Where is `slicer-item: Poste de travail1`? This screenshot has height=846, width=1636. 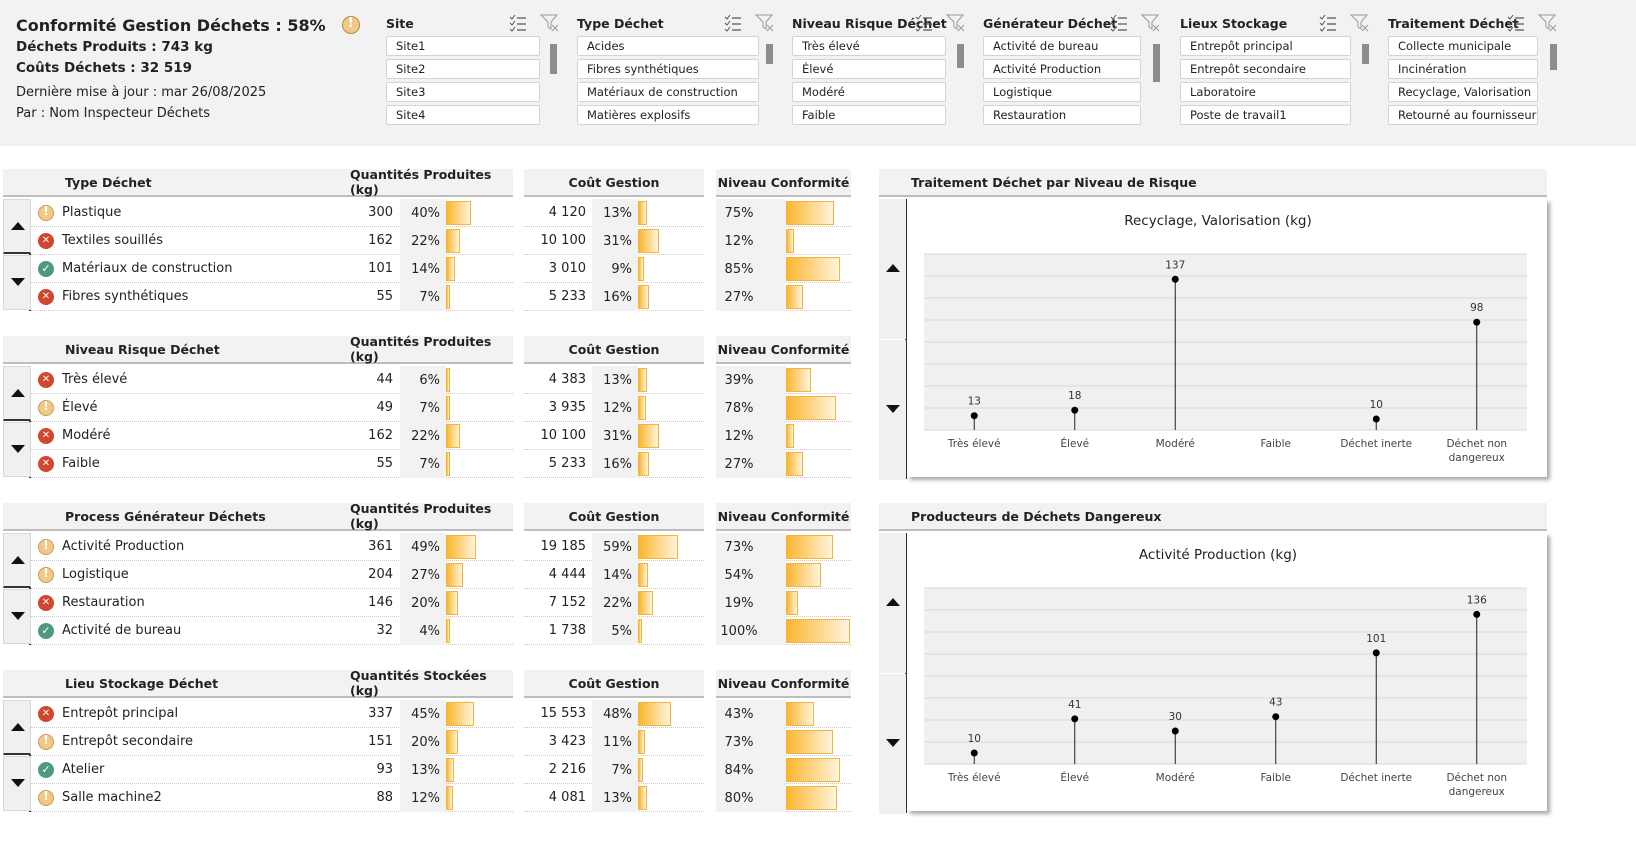 slicer-item: Poste de travail1 is located at coordinates (1265, 115).